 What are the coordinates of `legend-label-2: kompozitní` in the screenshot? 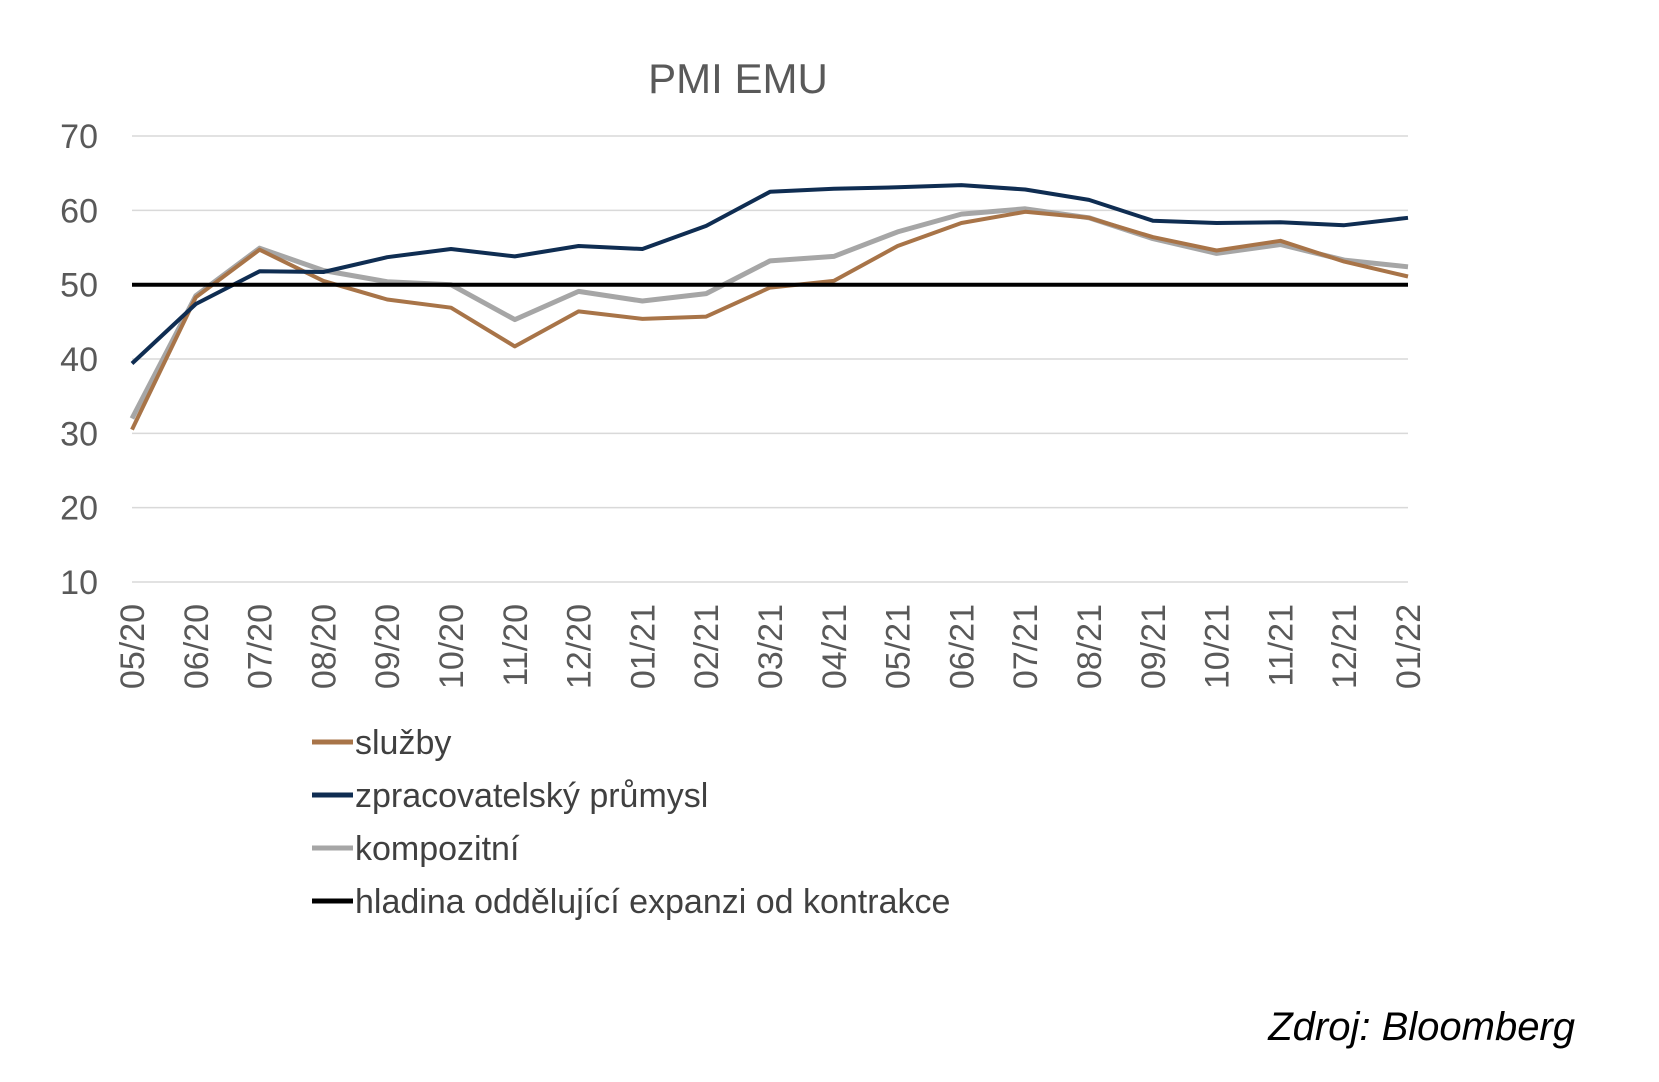 It's located at (437, 849).